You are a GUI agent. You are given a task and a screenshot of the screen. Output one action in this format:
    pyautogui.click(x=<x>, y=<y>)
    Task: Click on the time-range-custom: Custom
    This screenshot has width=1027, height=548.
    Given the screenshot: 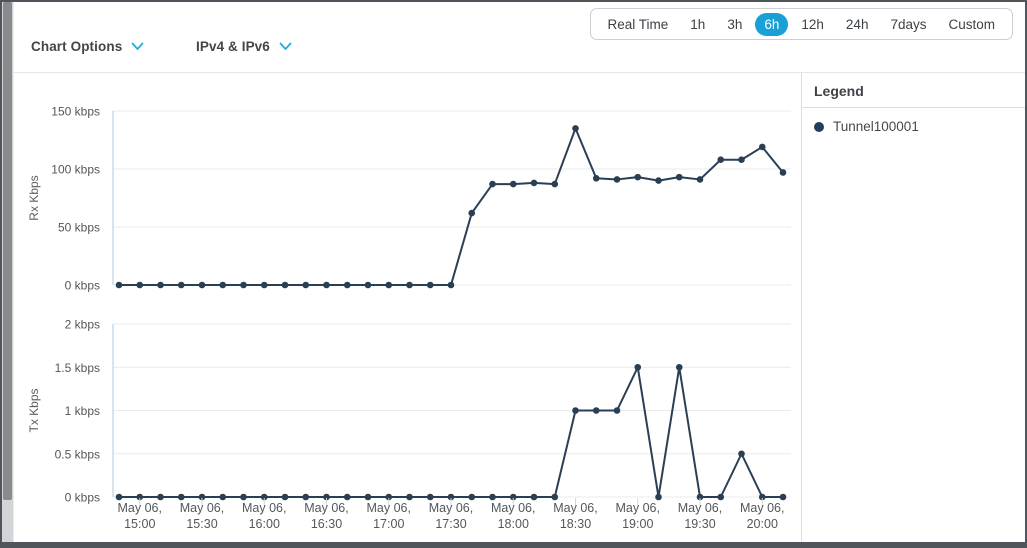 What is the action you would take?
    pyautogui.click(x=971, y=24)
    